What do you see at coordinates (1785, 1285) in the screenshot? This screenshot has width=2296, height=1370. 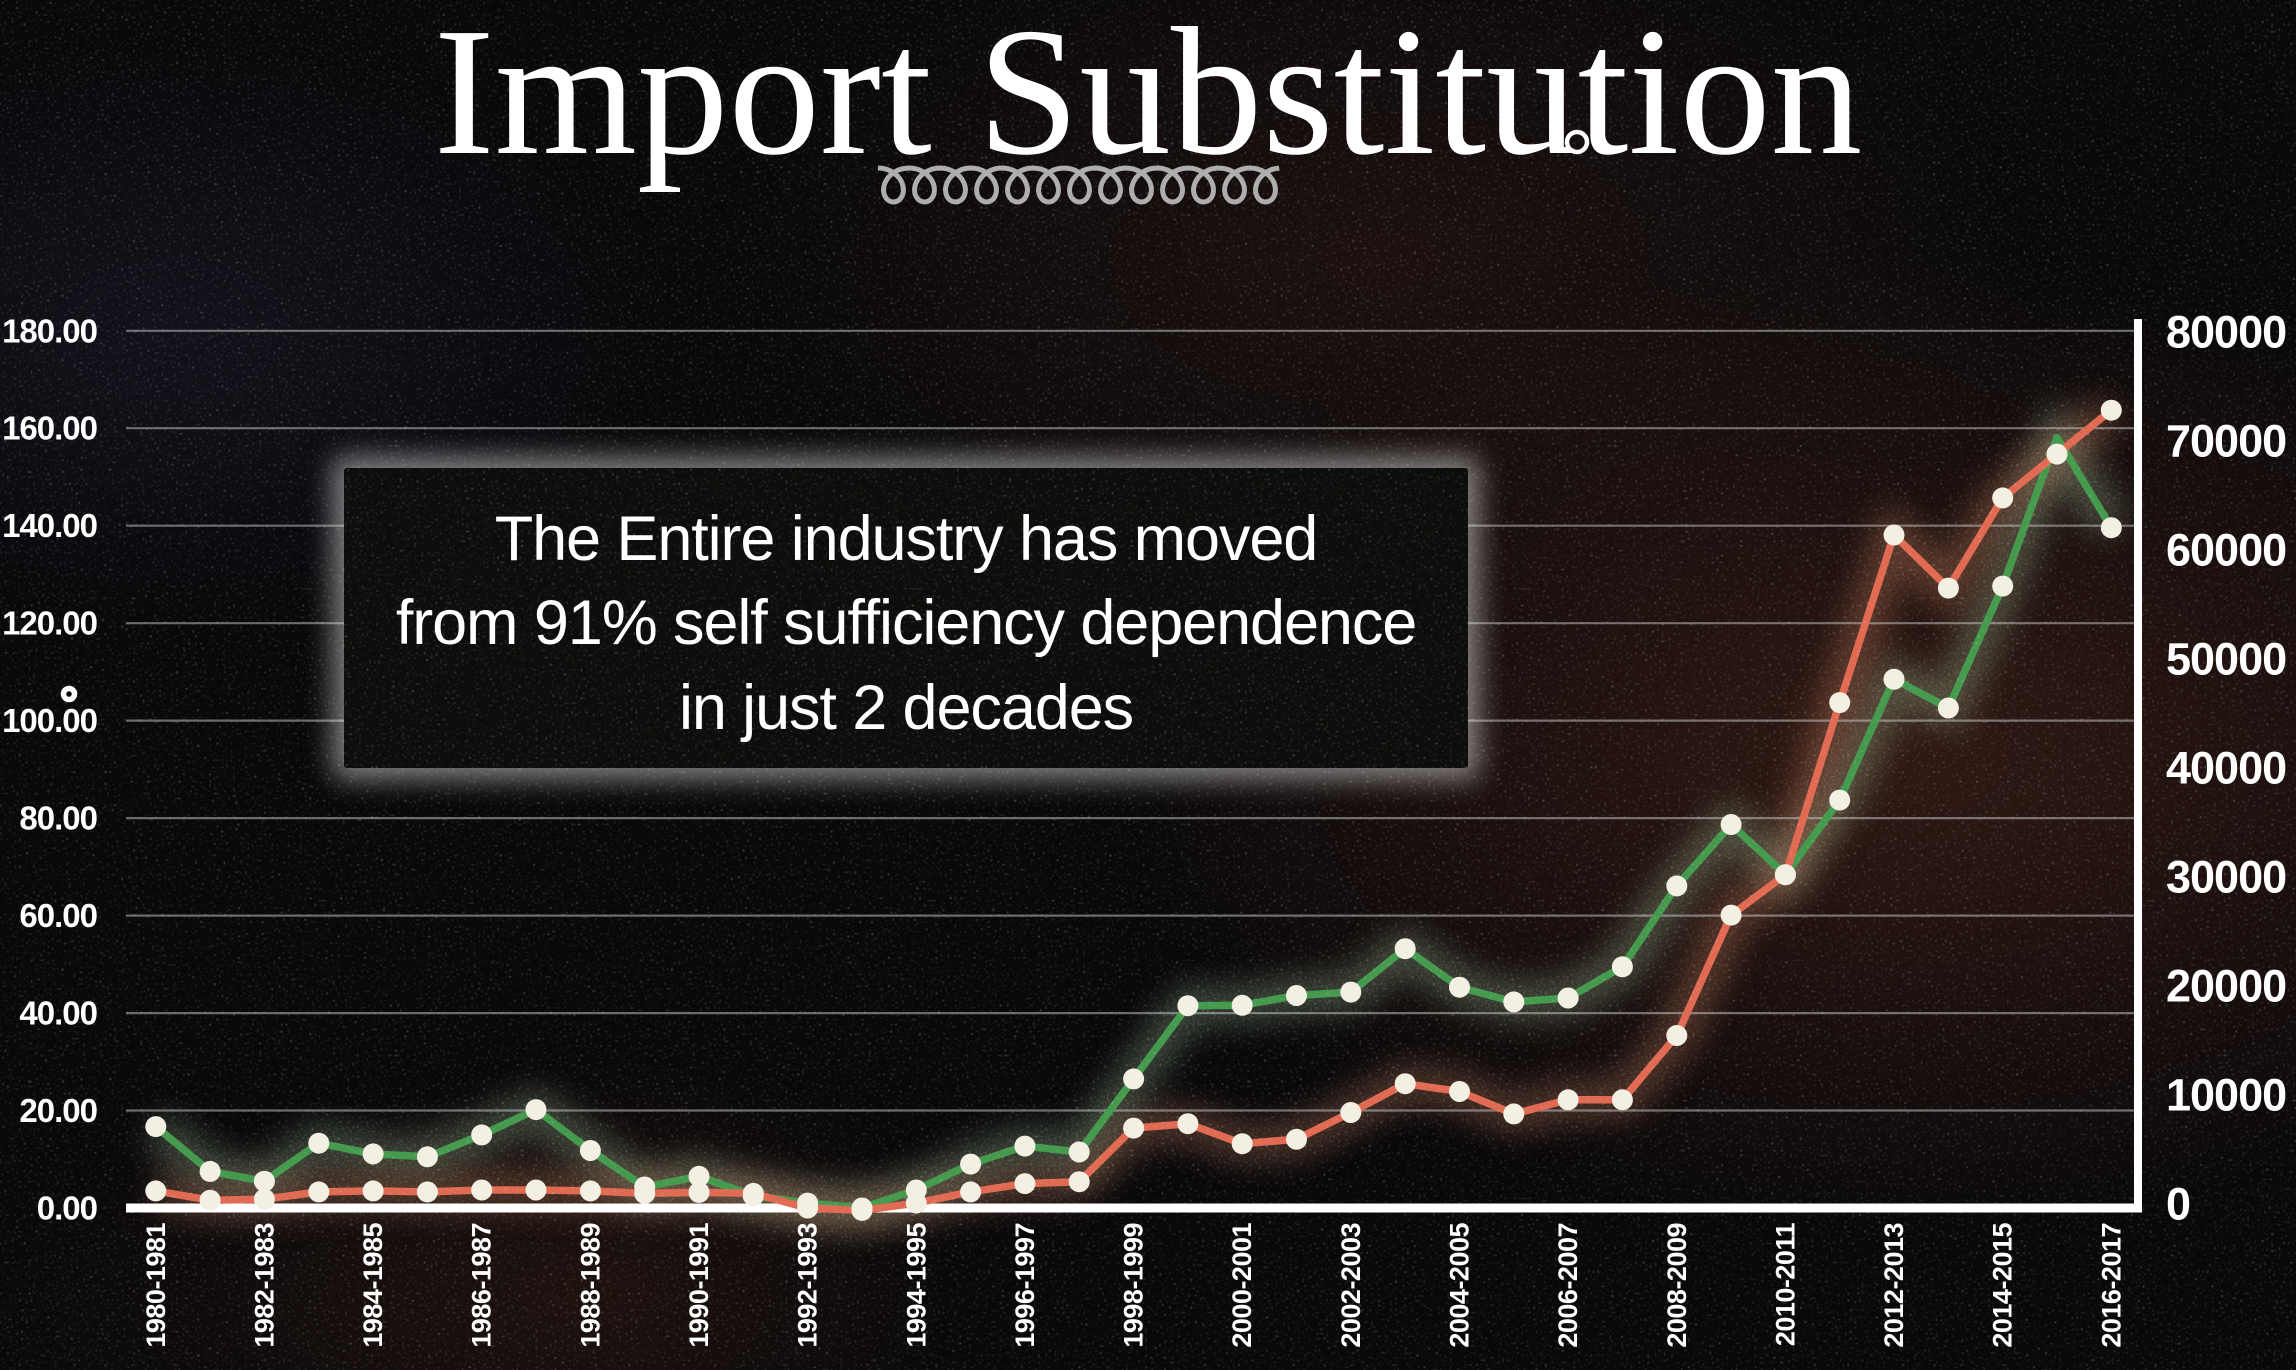 I see `svg-text: 2010-2011` at bounding box center [1785, 1285].